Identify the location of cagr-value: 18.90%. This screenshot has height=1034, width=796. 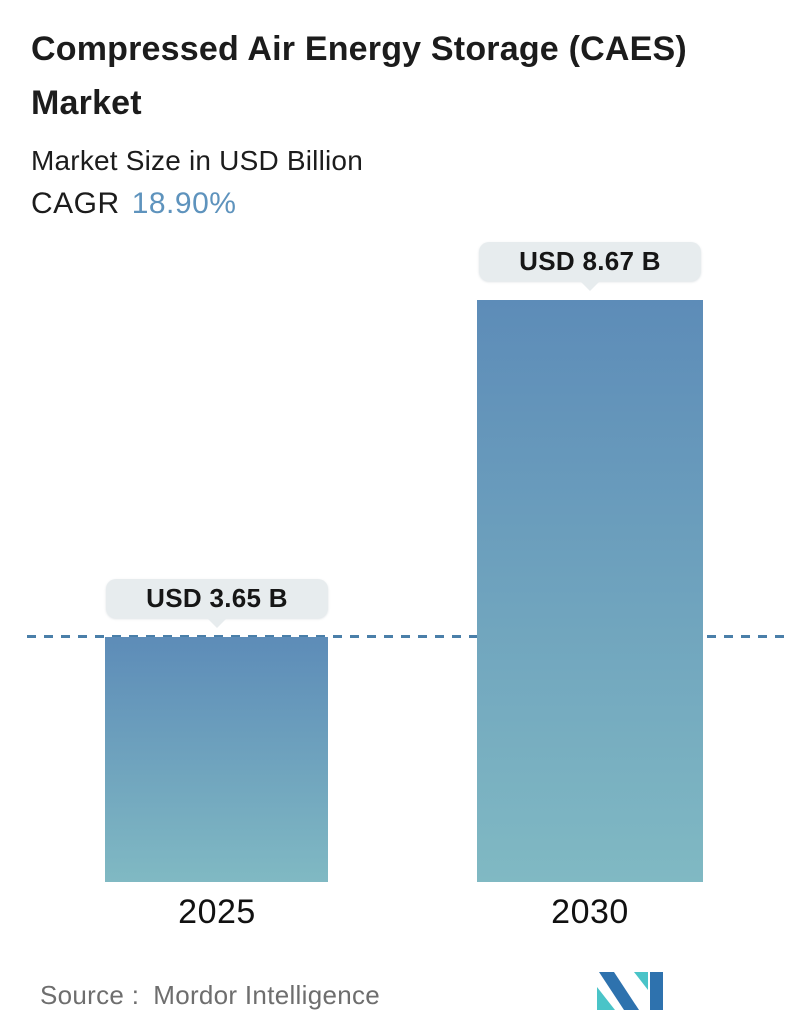
(184, 203).